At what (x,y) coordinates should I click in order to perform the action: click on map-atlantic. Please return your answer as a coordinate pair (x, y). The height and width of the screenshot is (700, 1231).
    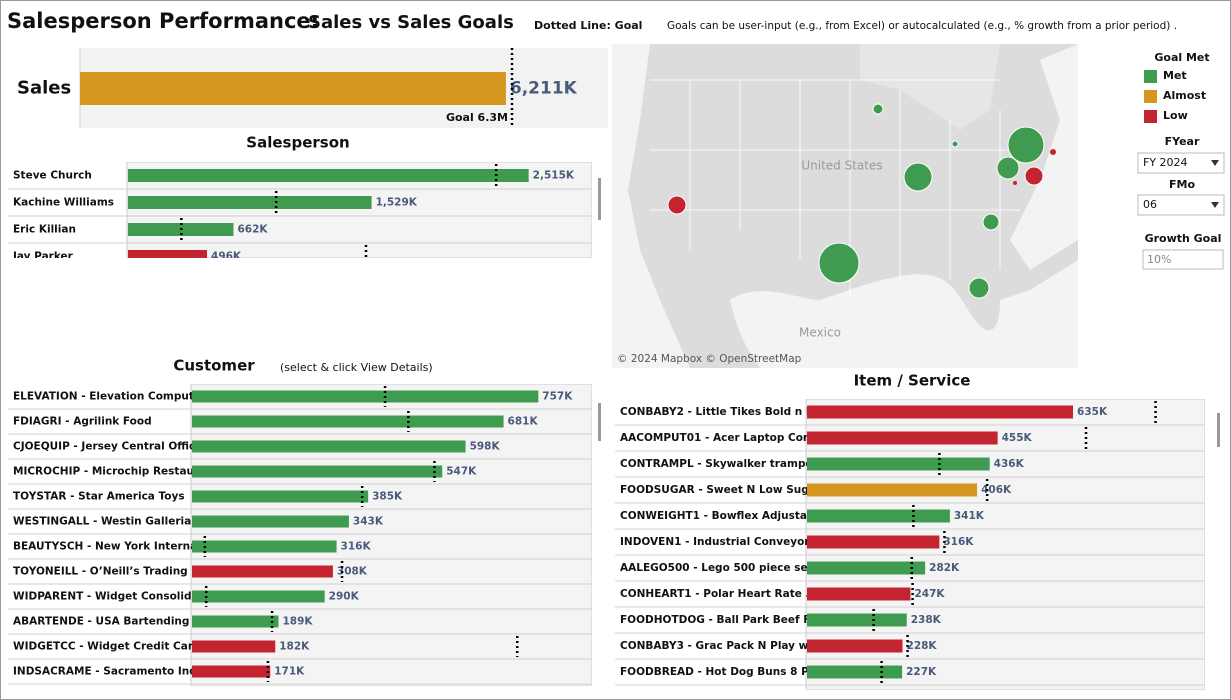
    Looking at the image, I should click on (1044, 157).